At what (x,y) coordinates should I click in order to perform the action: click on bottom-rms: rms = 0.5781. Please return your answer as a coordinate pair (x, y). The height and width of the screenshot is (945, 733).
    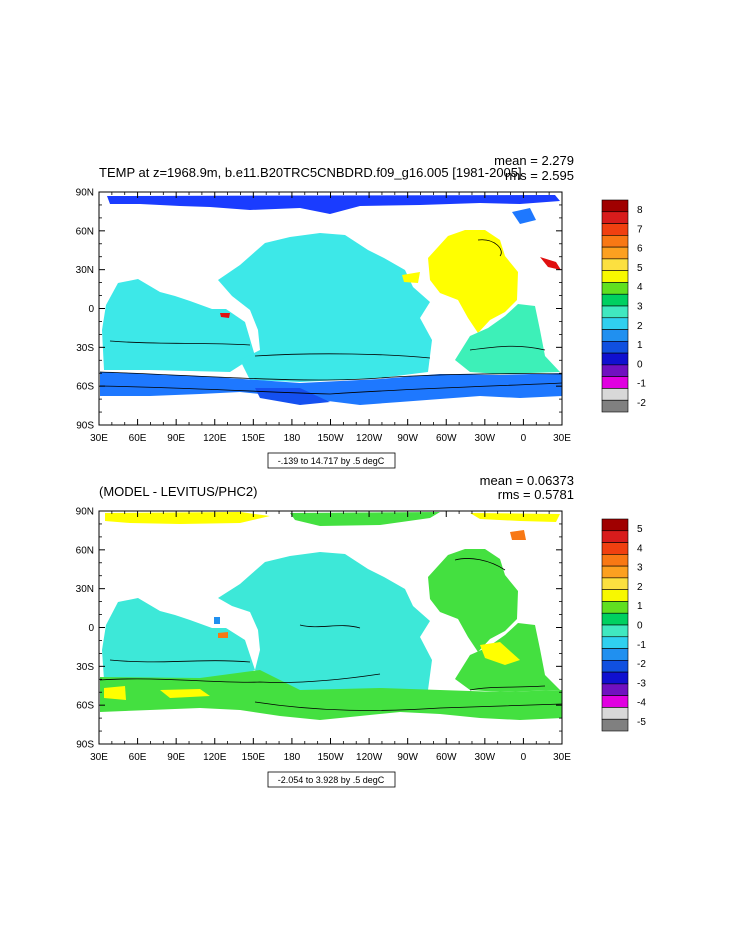
    Looking at the image, I should click on (536, 494).